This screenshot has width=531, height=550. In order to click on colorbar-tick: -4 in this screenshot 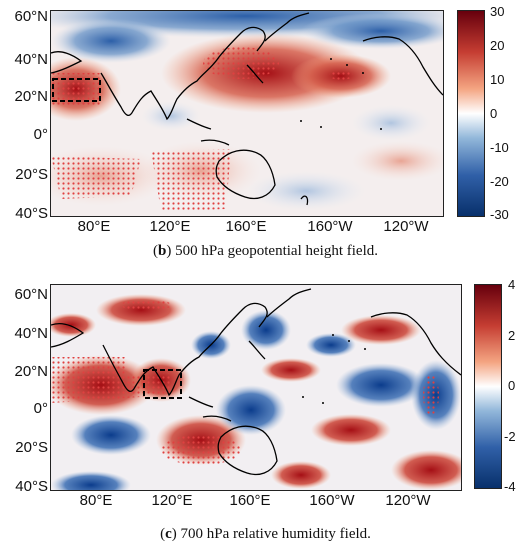, I will do `click(510, 486)`.